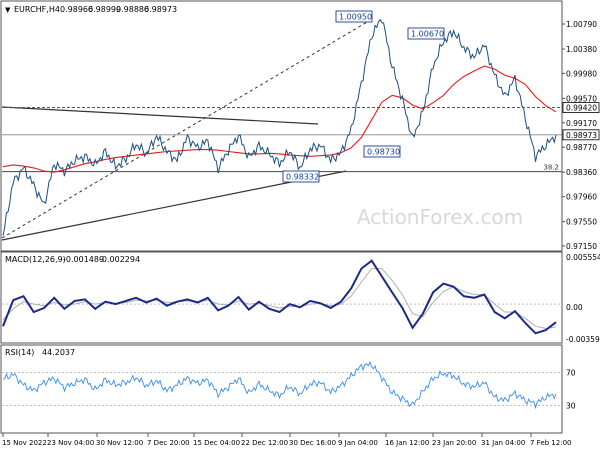  What do you see at coordinates (37, 9) in the screenshot?
I see `symbol-label: EURCHF,H4` at bounding box center [37, 9].